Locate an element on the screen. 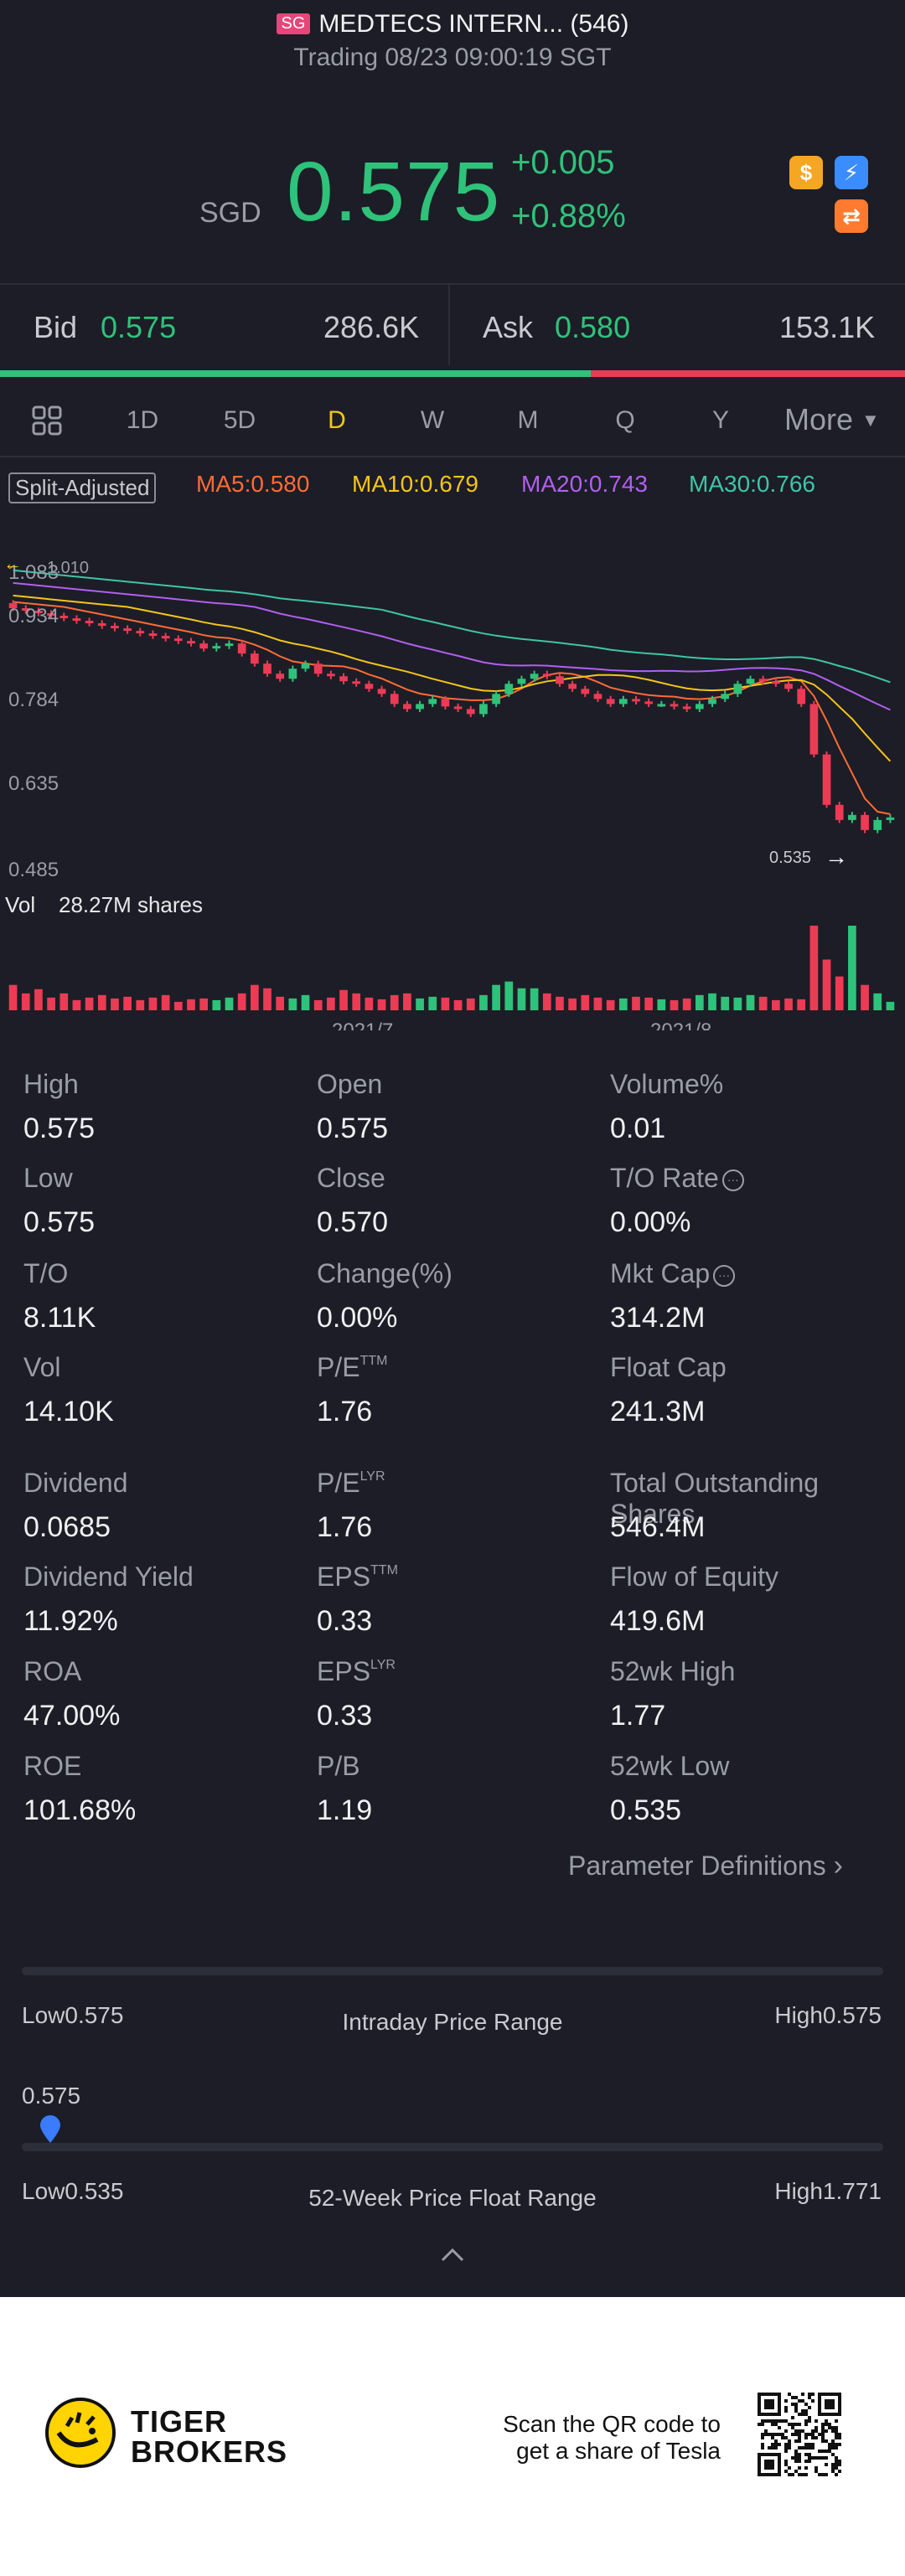 The width and height of the screenshot is (905, 2576). stat-value: 546.4M is located at coordinates (658, 1527).